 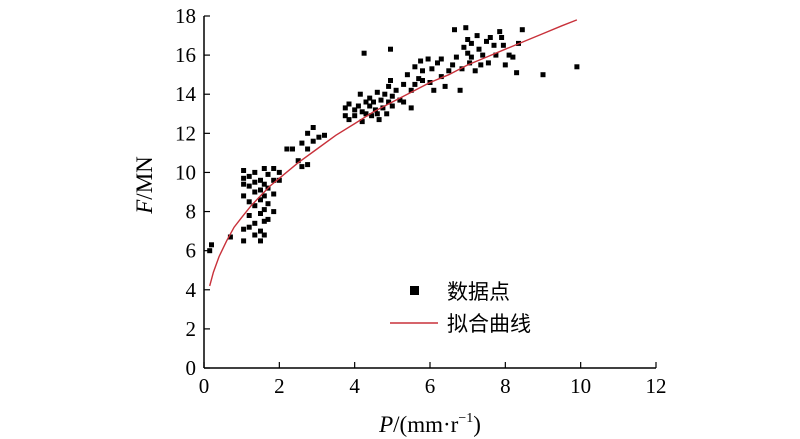 What do you see at coordinates (489, 324) in the screenshot?
I see `legend-label-fit: 拟合曲线` at bounding box center [489, 324].